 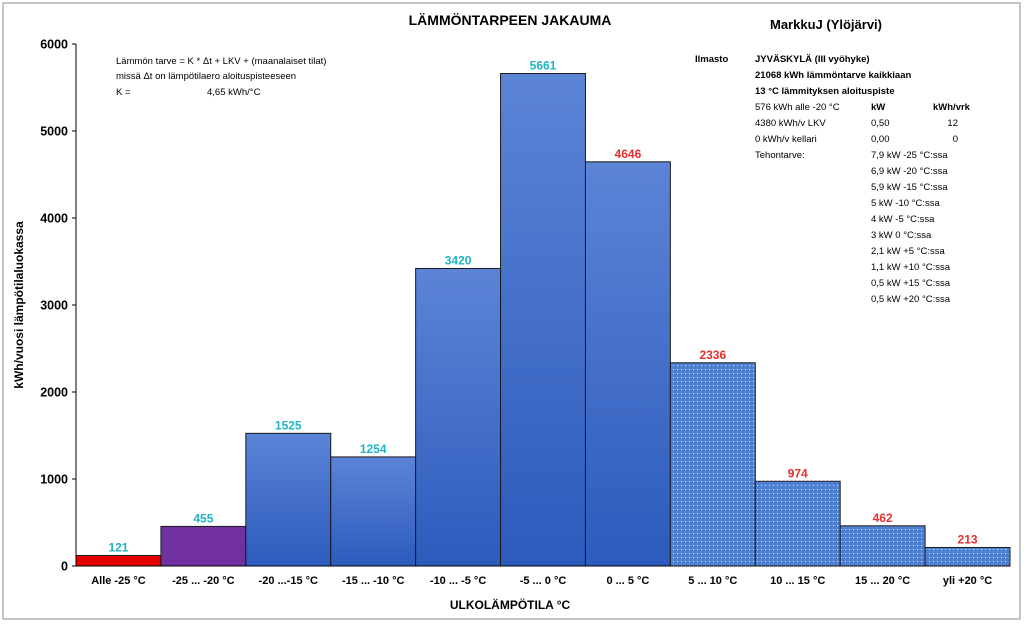 I want to click on x-tick-label-9: 15 ... 20 °C, so click(x=882, y=581).